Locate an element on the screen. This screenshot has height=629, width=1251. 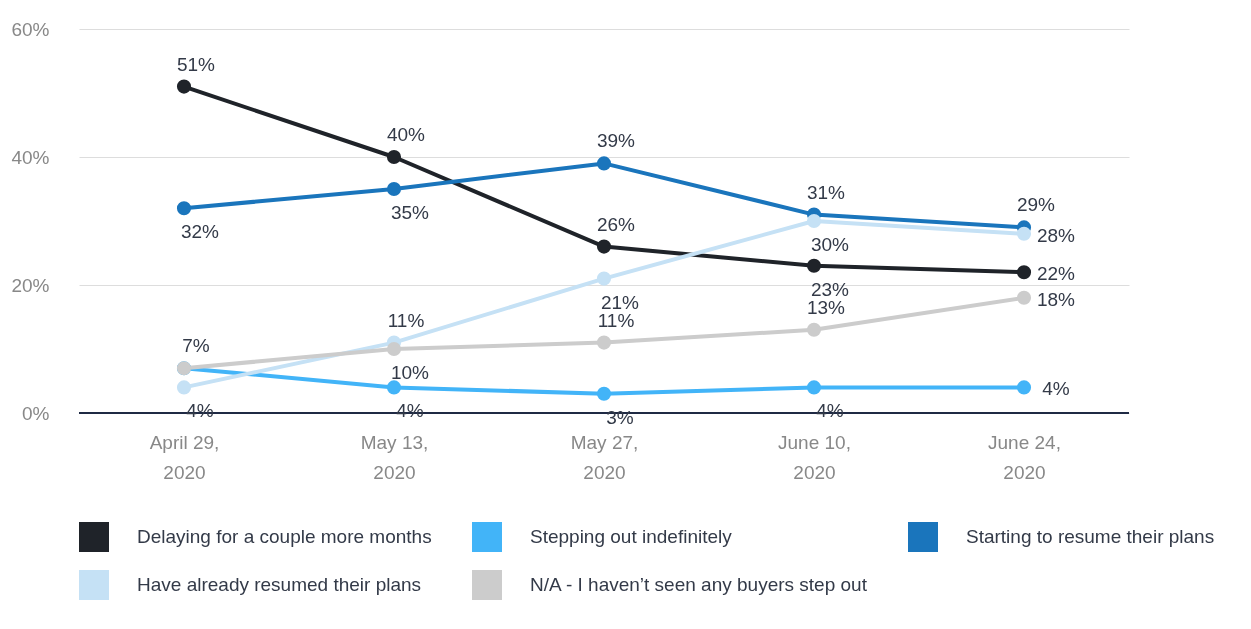
data-label: 4% is located at coordinates (1056, 389).